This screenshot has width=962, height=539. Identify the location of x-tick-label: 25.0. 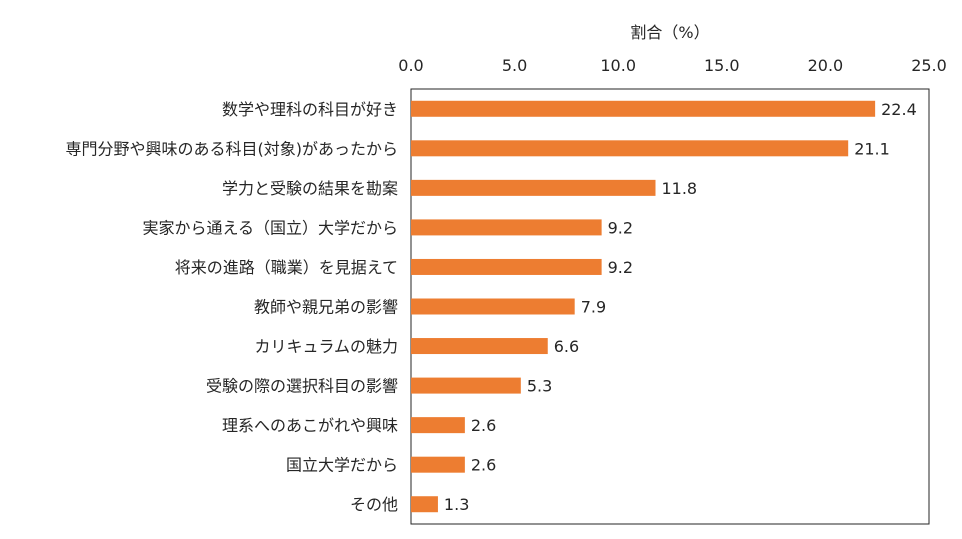
(929, 65).